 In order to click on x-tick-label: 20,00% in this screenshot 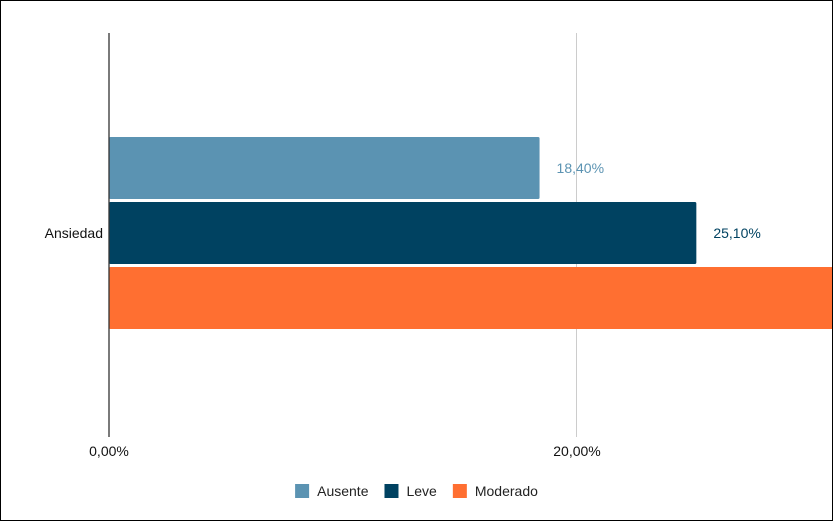, I will do `click(576, 451)`.